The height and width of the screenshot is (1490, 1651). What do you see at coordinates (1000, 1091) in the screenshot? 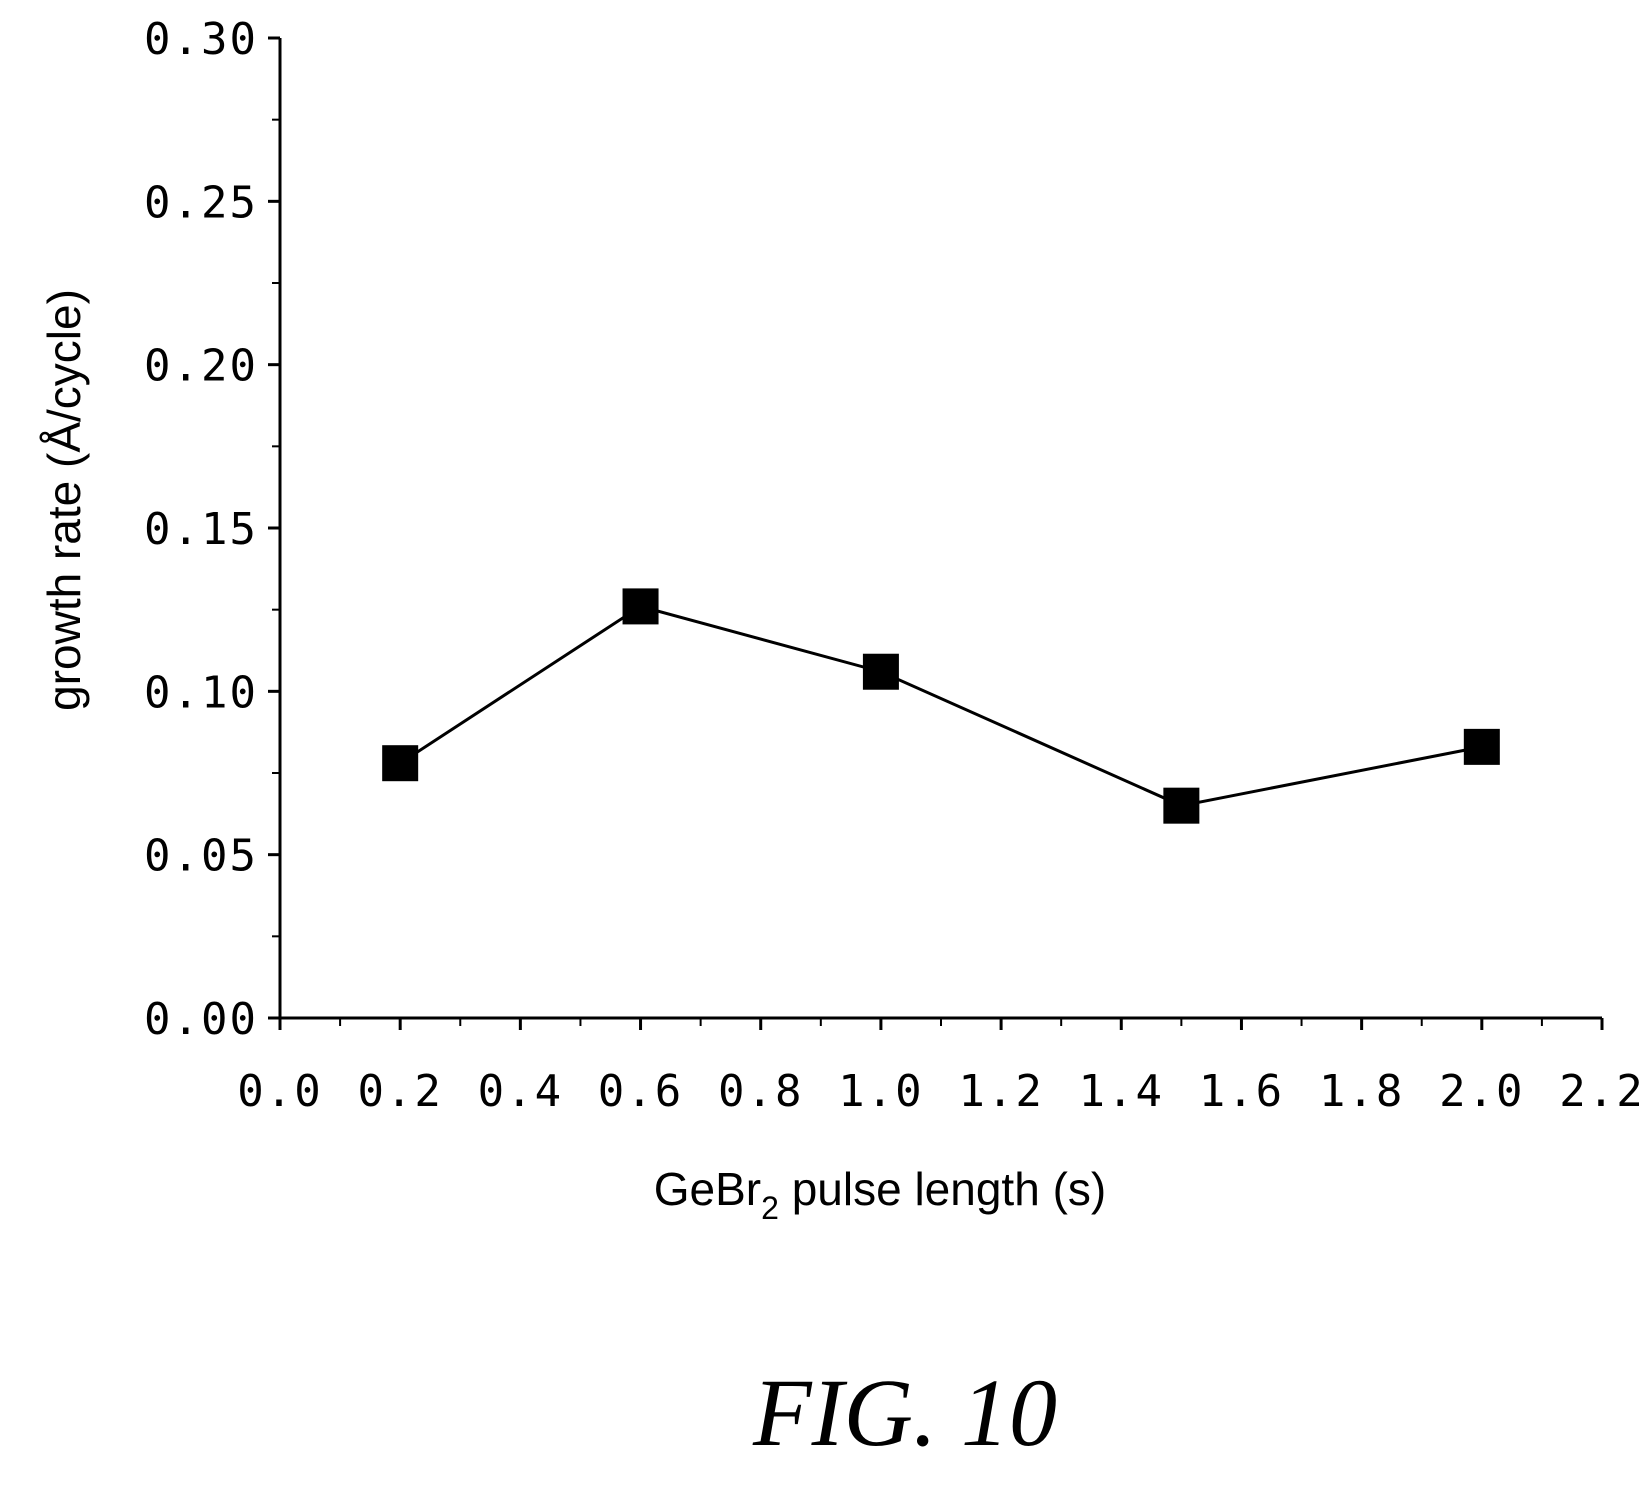
I see `x-tick-label: 1.2` at bounding box center [1000, 1091].